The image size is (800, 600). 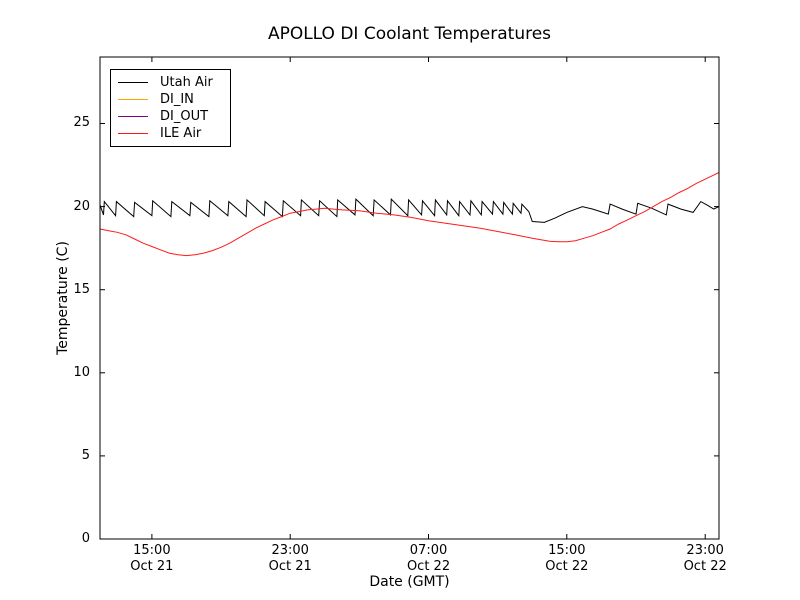 What do you see at coordinates (181, 133) in the screenshot?
I see `legend-label-ile-air: ILE Air` at bounding box center [181, 133].